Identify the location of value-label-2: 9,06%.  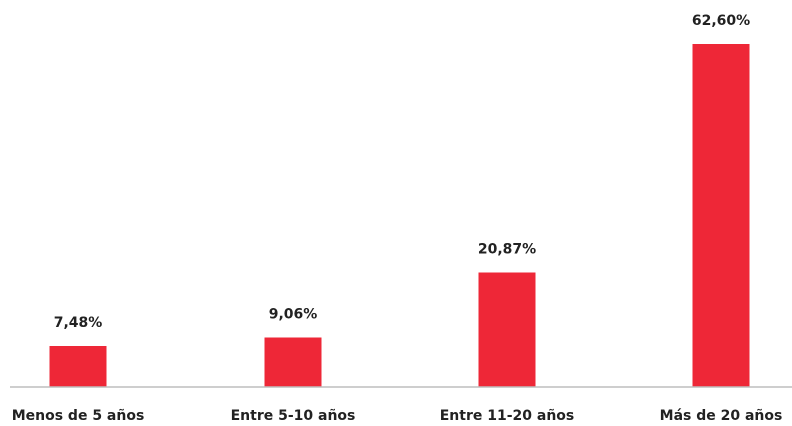
(293, 314).